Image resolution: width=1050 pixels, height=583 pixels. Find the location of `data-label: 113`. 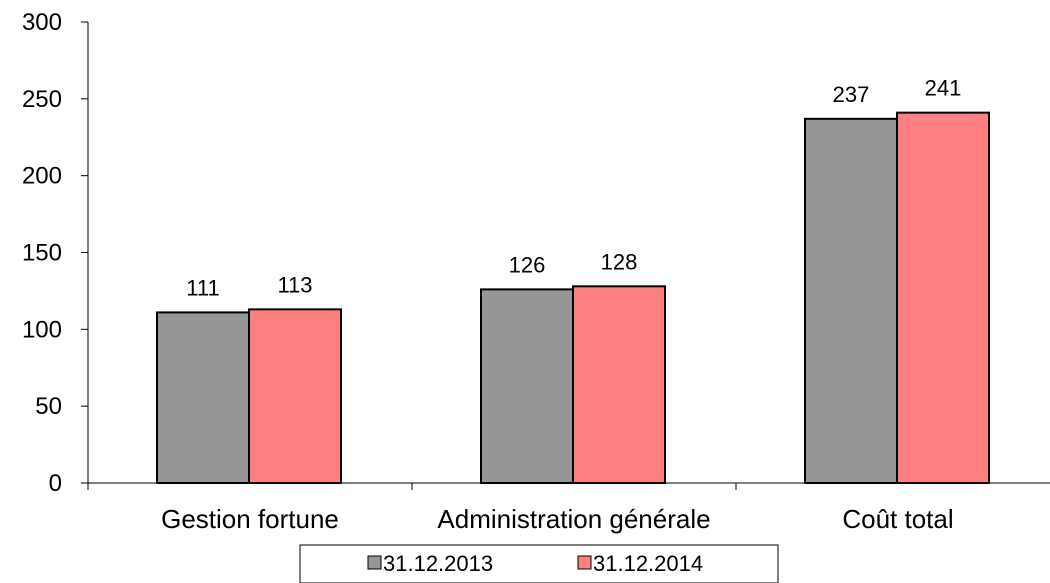

data-label: 113 is located at coordinates (294, 284).